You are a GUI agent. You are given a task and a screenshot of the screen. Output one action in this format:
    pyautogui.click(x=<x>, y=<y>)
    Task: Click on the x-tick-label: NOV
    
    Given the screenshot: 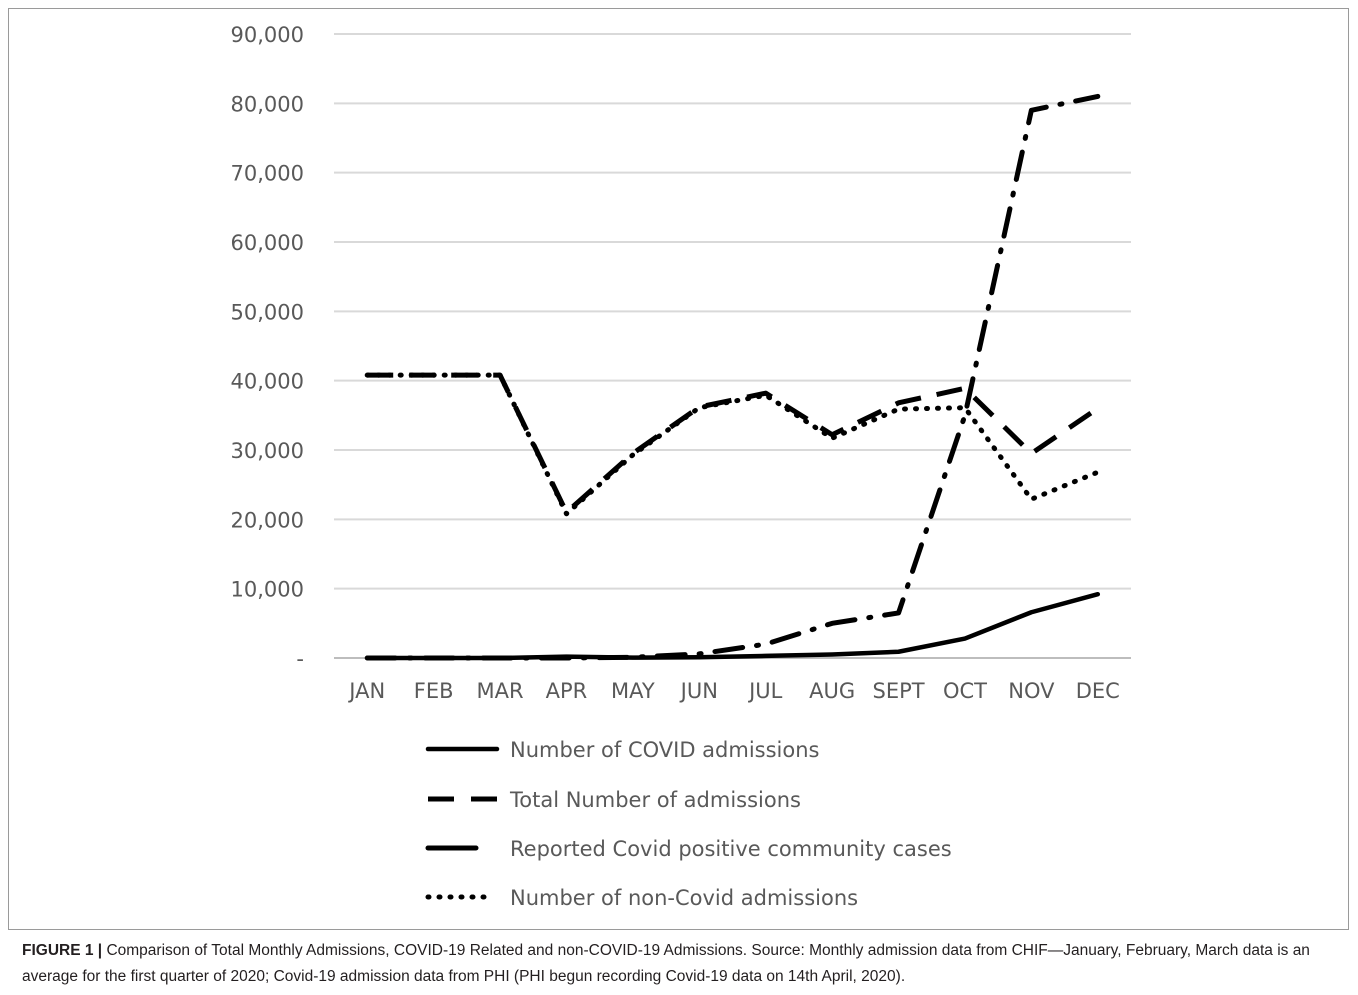 What is the action you would take?
    pyautogui.click(x=1031, y=691)
    